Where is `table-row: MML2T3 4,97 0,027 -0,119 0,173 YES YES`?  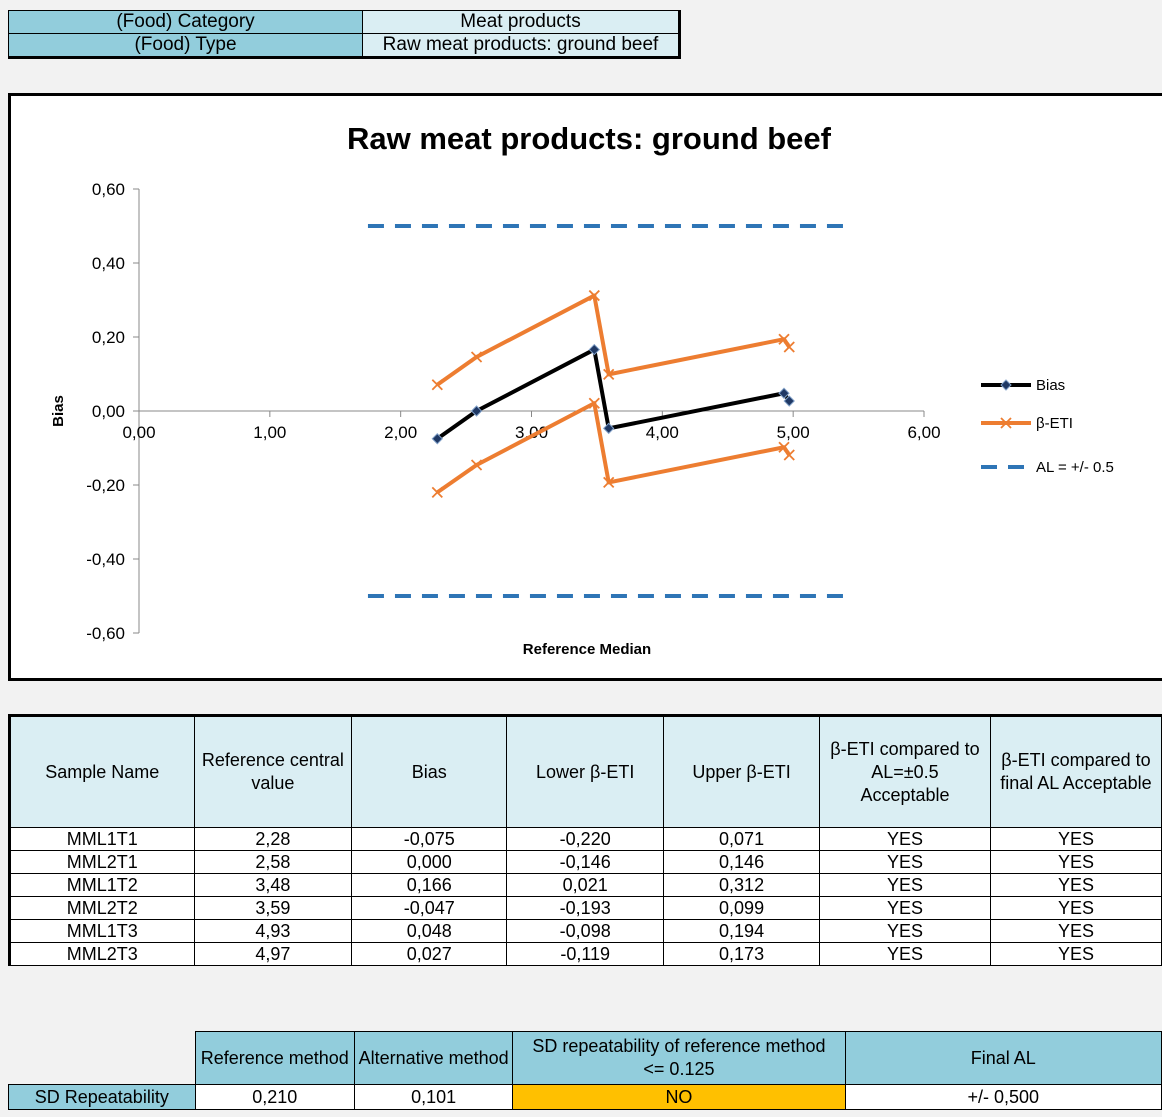 table-row: MML2T3 4,97 0,027 -0,119 0,173 YES YES is located at coordinates (585, 954).